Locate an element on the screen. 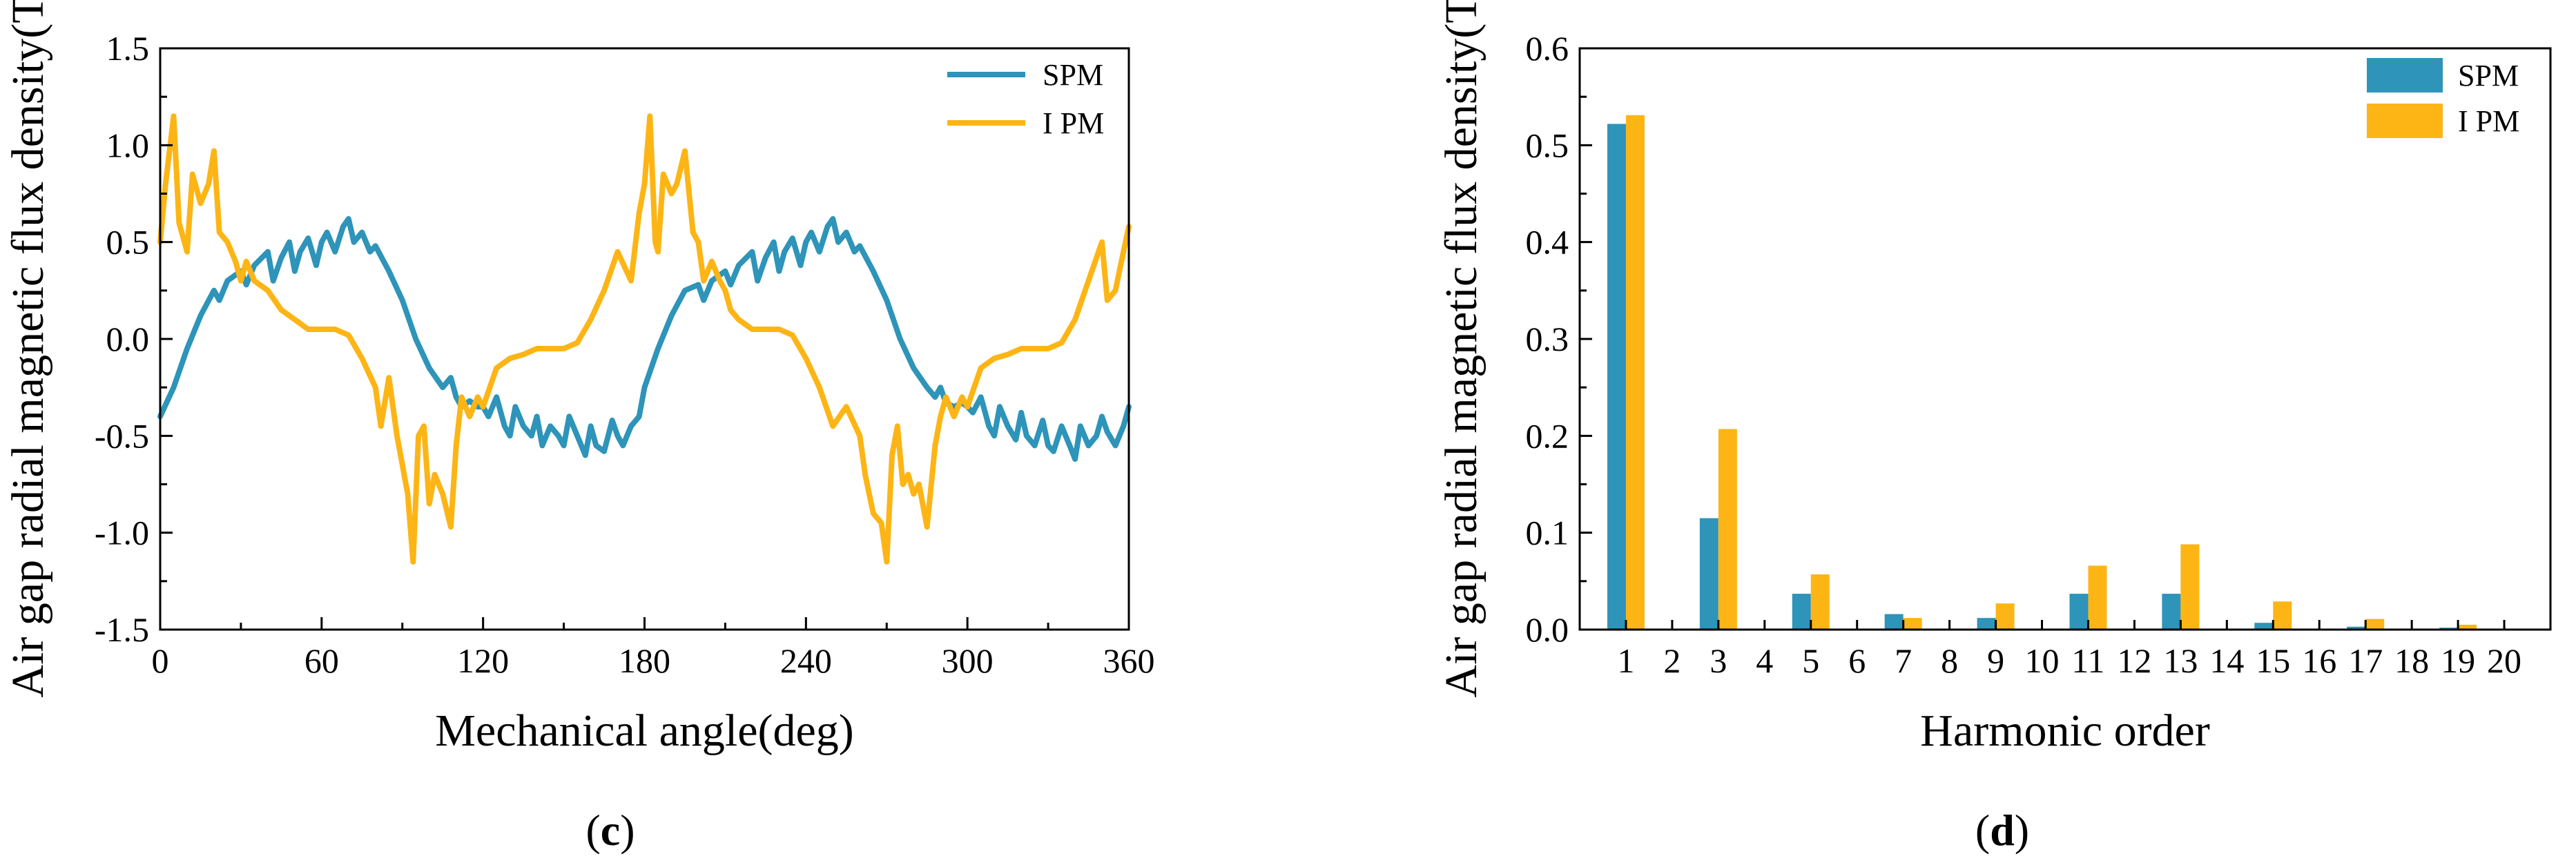 The height and width of the screenshot is (865, 2576). bar-spm-h15 is located at coordinates (2264, 626).